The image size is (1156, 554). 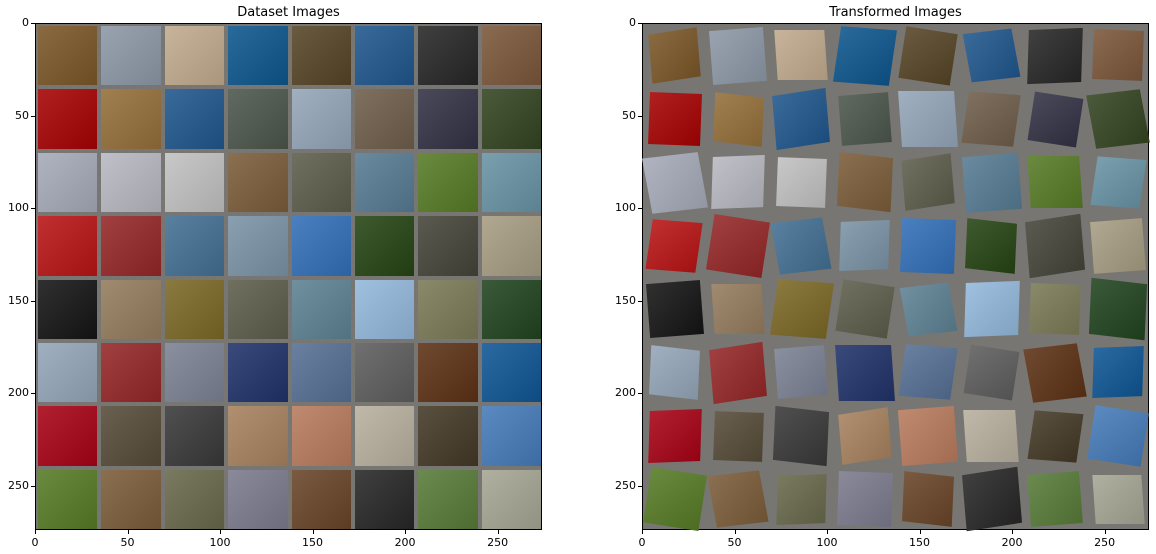 I want to click on y-tick-label: 50, so click(x=22, y=115).